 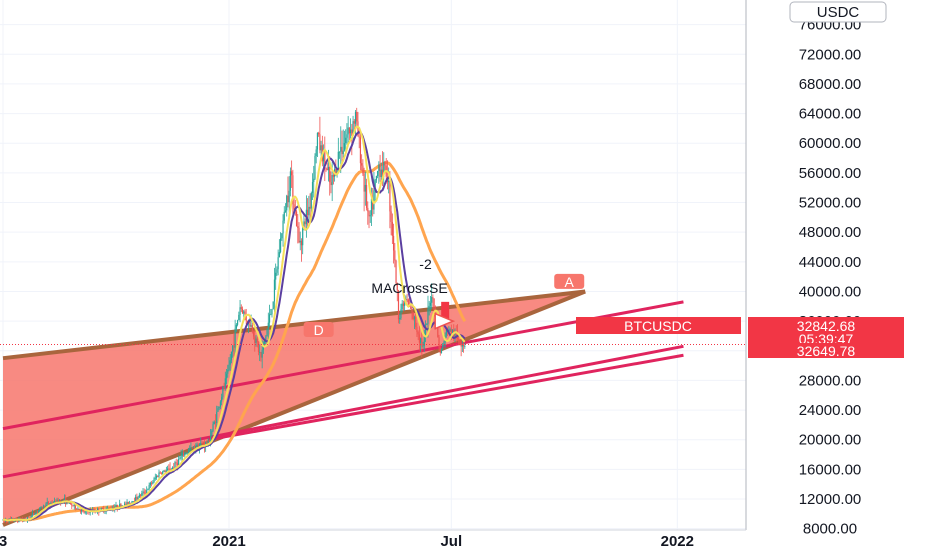 What do you see at coordinates (3, 541) in the screenshot?
I see `time-tick-label: 3` at bounding box center [3, 541].